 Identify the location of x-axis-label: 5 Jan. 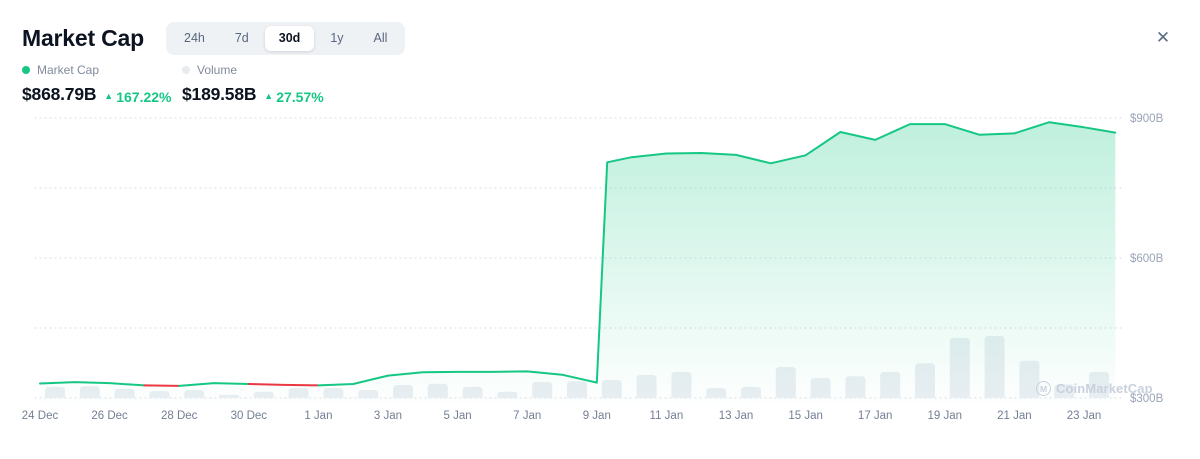
(458, 416).